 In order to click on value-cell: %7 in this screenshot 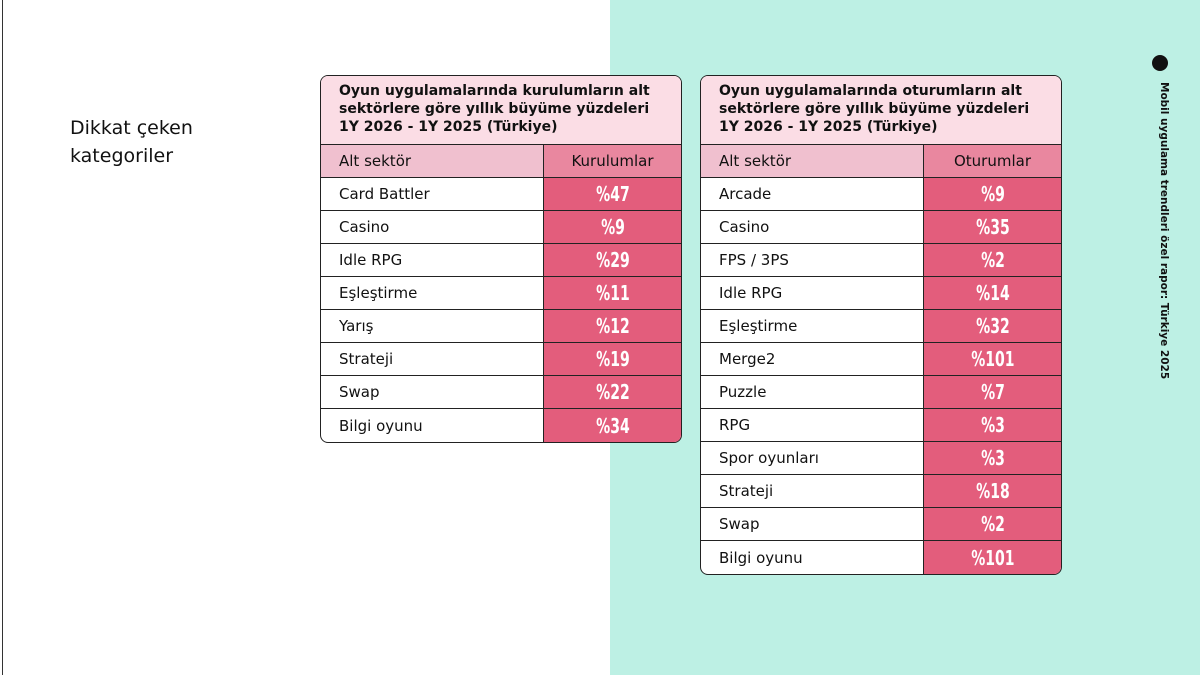, I will do `click(992, 392)`.